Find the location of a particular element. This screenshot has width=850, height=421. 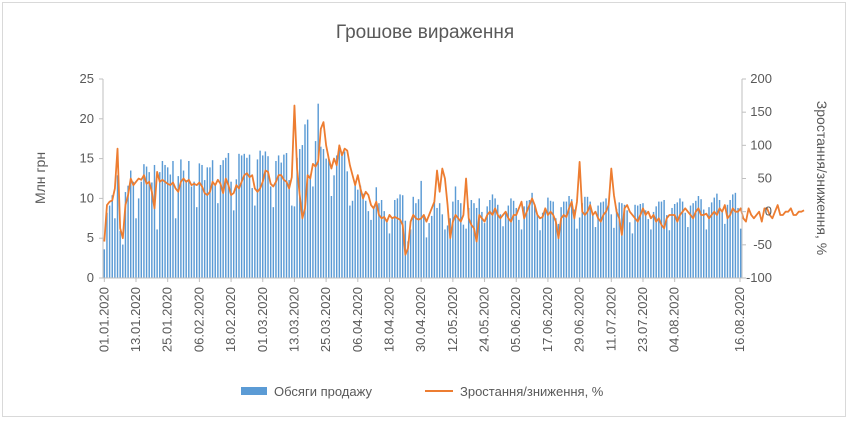

right-tick-label: 100 is located at coordinates (761, 144).